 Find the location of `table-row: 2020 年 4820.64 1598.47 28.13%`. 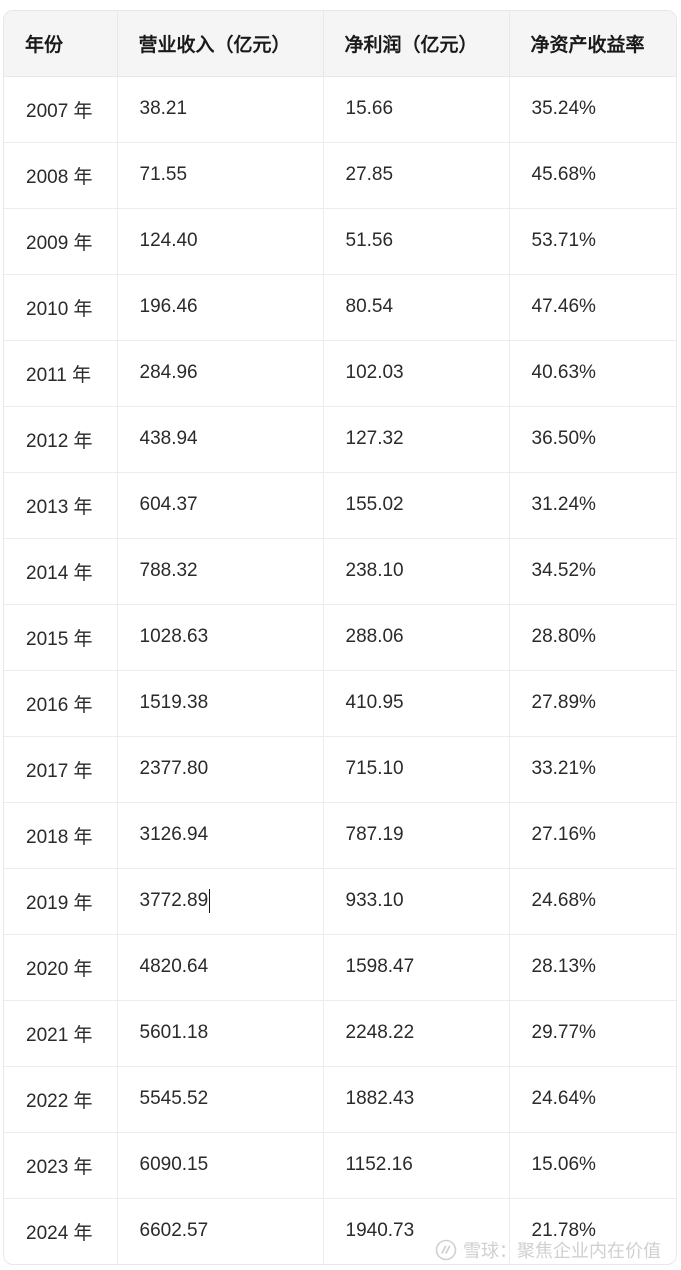

table-row: 2020 年 4820.64 1598.47 28.13% is located at coordinates (340, 967).